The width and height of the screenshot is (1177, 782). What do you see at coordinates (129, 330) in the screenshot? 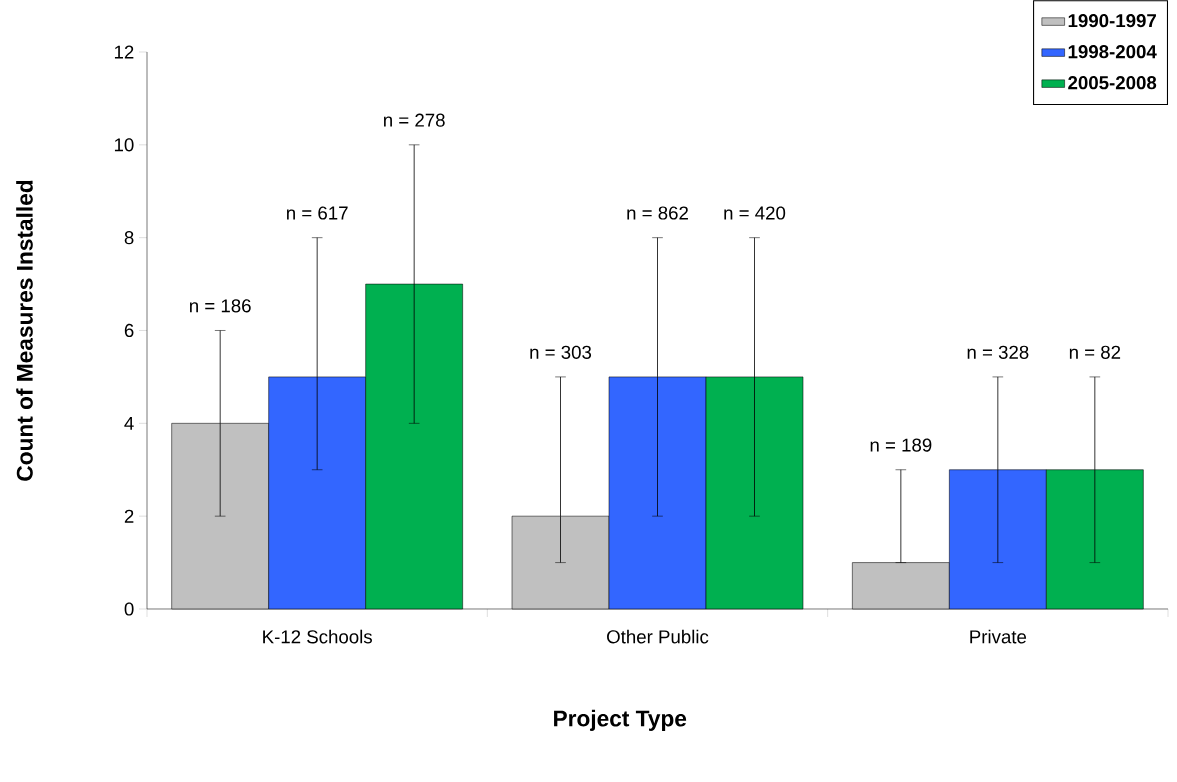
I see `y-tick-label: 6` at bounding box center [129, 330].